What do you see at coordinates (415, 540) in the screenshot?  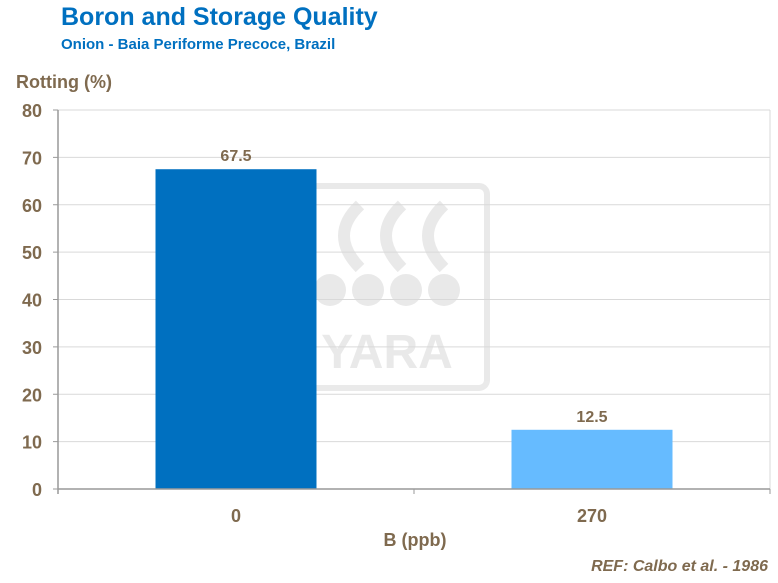 I see `x-axis-label: B (ppb)` at bounding box center [415, 540].